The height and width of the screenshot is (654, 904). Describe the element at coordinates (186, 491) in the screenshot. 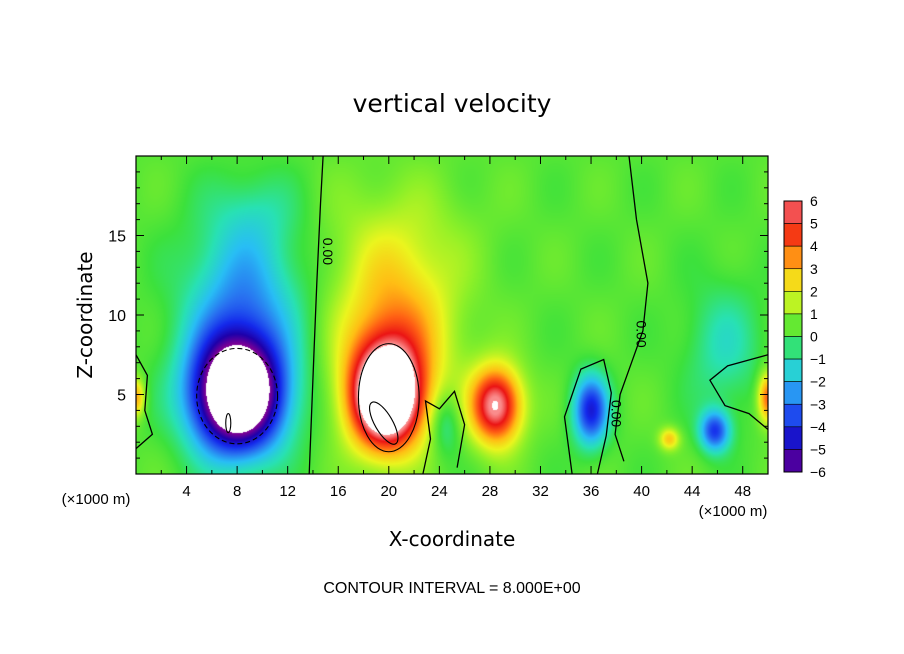

I see `x-tick-label: 4` at that location.